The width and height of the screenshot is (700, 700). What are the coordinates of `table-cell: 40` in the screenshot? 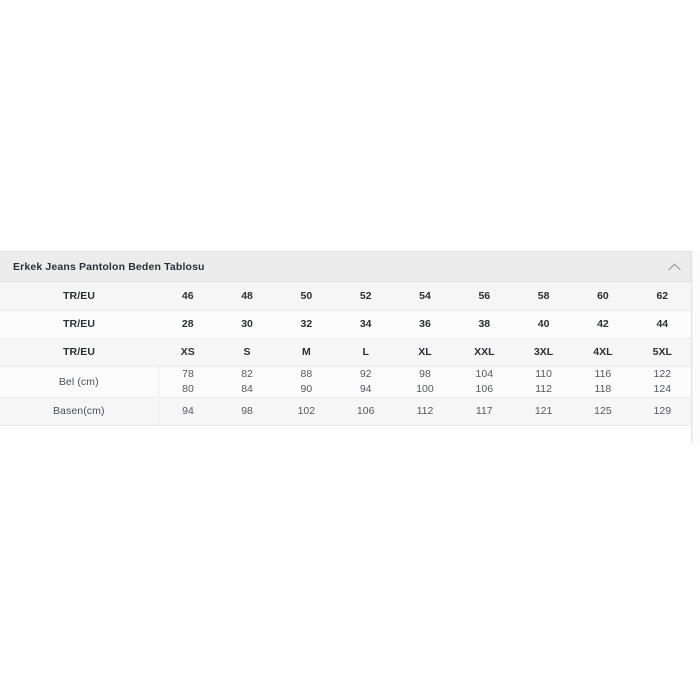 It's located at (543, 324).